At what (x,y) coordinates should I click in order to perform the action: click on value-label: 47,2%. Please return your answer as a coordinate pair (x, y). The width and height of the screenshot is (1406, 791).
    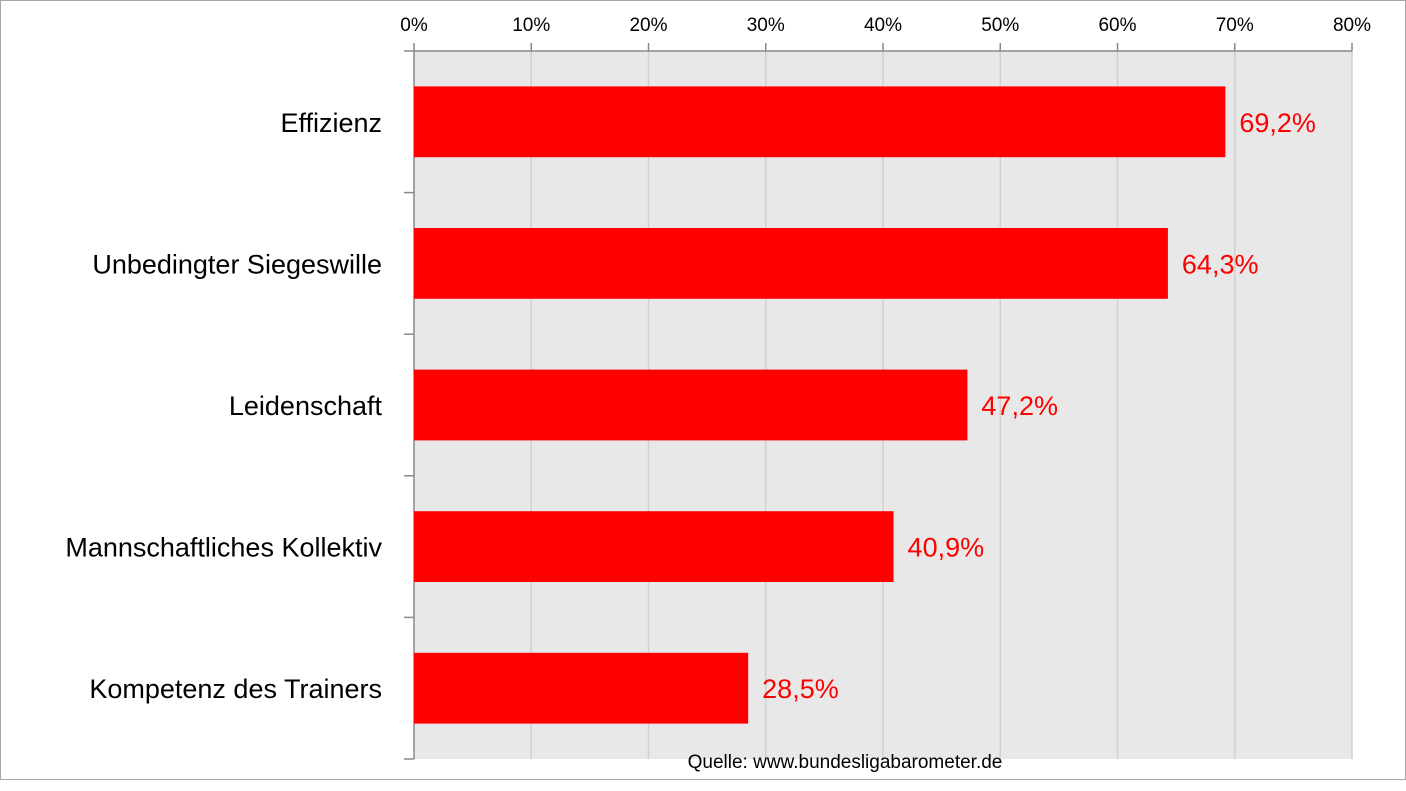
    Looking at the image, I should click on (1019, 406).